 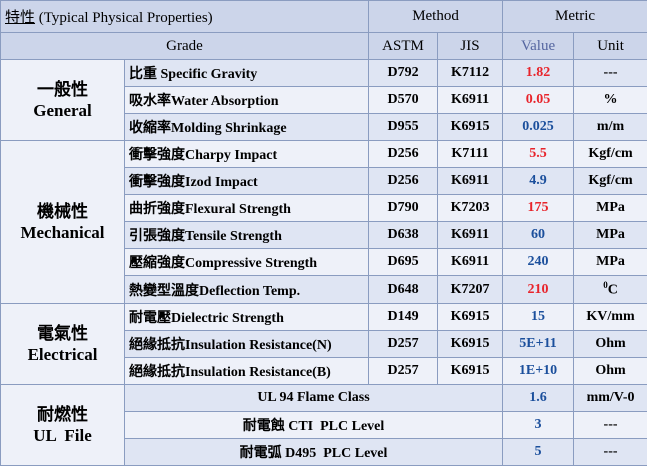 What do you see at coordinates (246, 262) in the screenshot?
I see `property-name: 壓縮強度Compressive Strength` at bounding box center [246, 262].